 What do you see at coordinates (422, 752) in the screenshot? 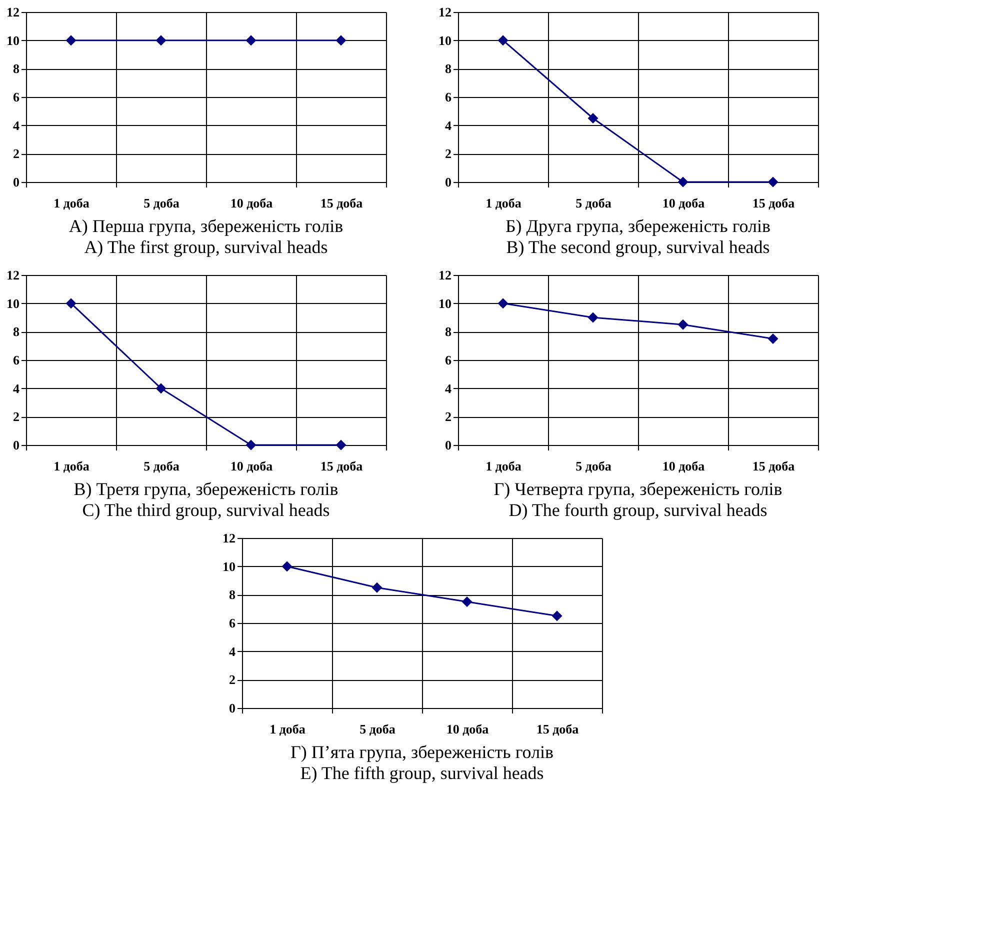
I see `text: Г) П’ята група, збереженість голів` at bounding box center [422, 752].